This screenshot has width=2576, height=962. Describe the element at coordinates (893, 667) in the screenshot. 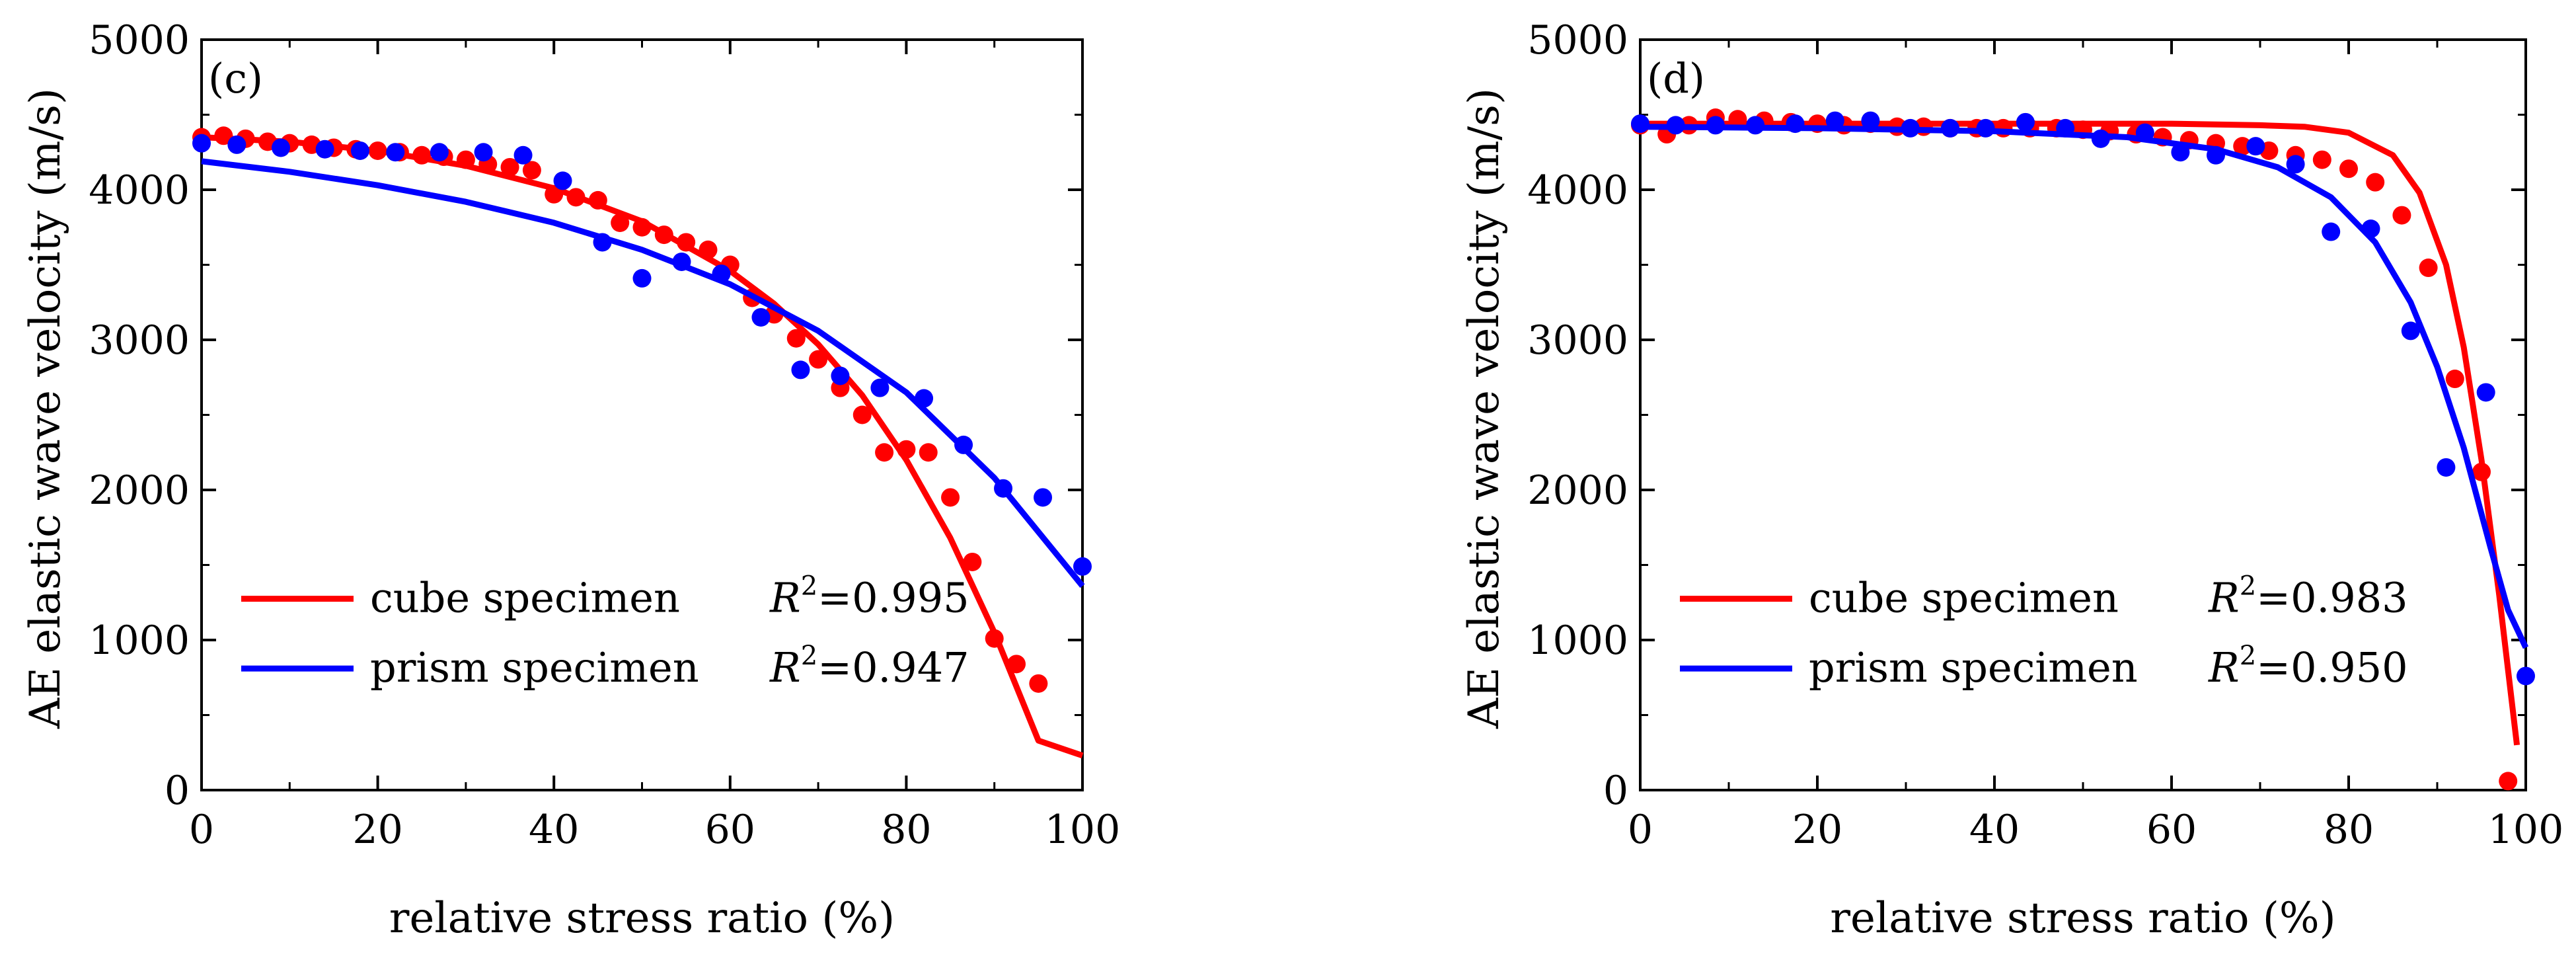

I see `r2-value: =0.947` at that location.